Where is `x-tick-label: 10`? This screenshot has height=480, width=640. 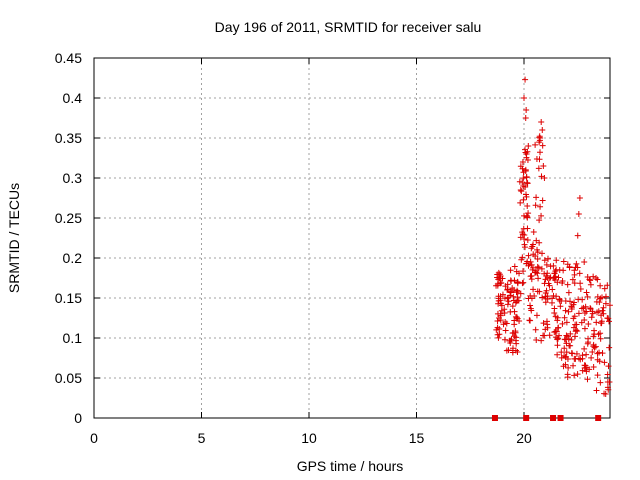
x-tick-label: 10 is located at coordinates (309, 438).